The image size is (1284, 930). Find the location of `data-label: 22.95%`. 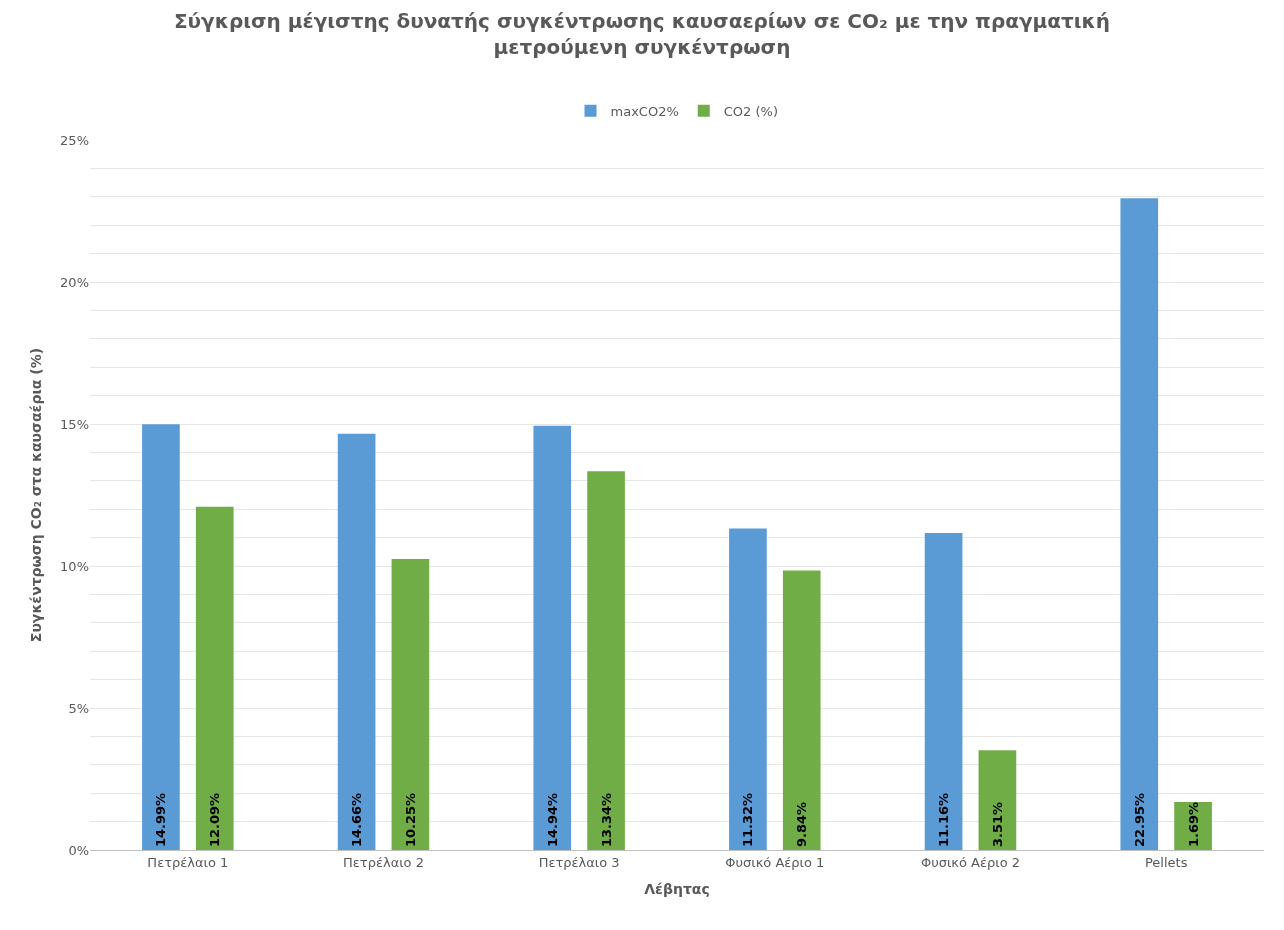

data-label: 22.95% is located at coordinates (1139, 819).